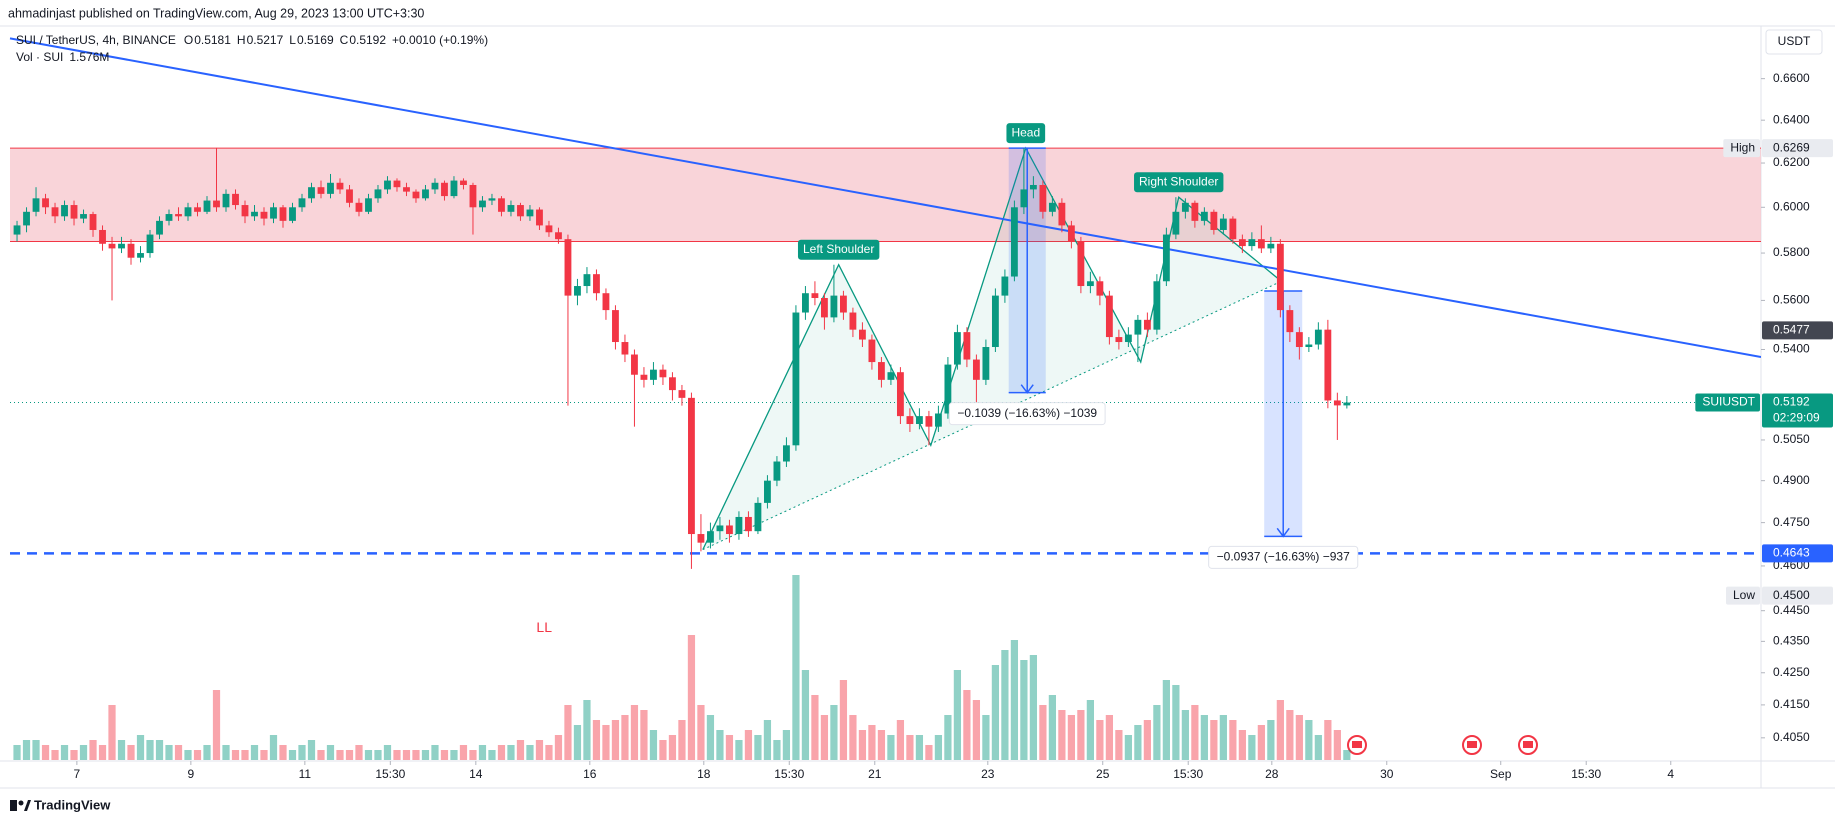  What do you see at coordinates (1103, 774) in the screenshot?
I see `x-tick-label: 25` at bounding box center [1103, 774].